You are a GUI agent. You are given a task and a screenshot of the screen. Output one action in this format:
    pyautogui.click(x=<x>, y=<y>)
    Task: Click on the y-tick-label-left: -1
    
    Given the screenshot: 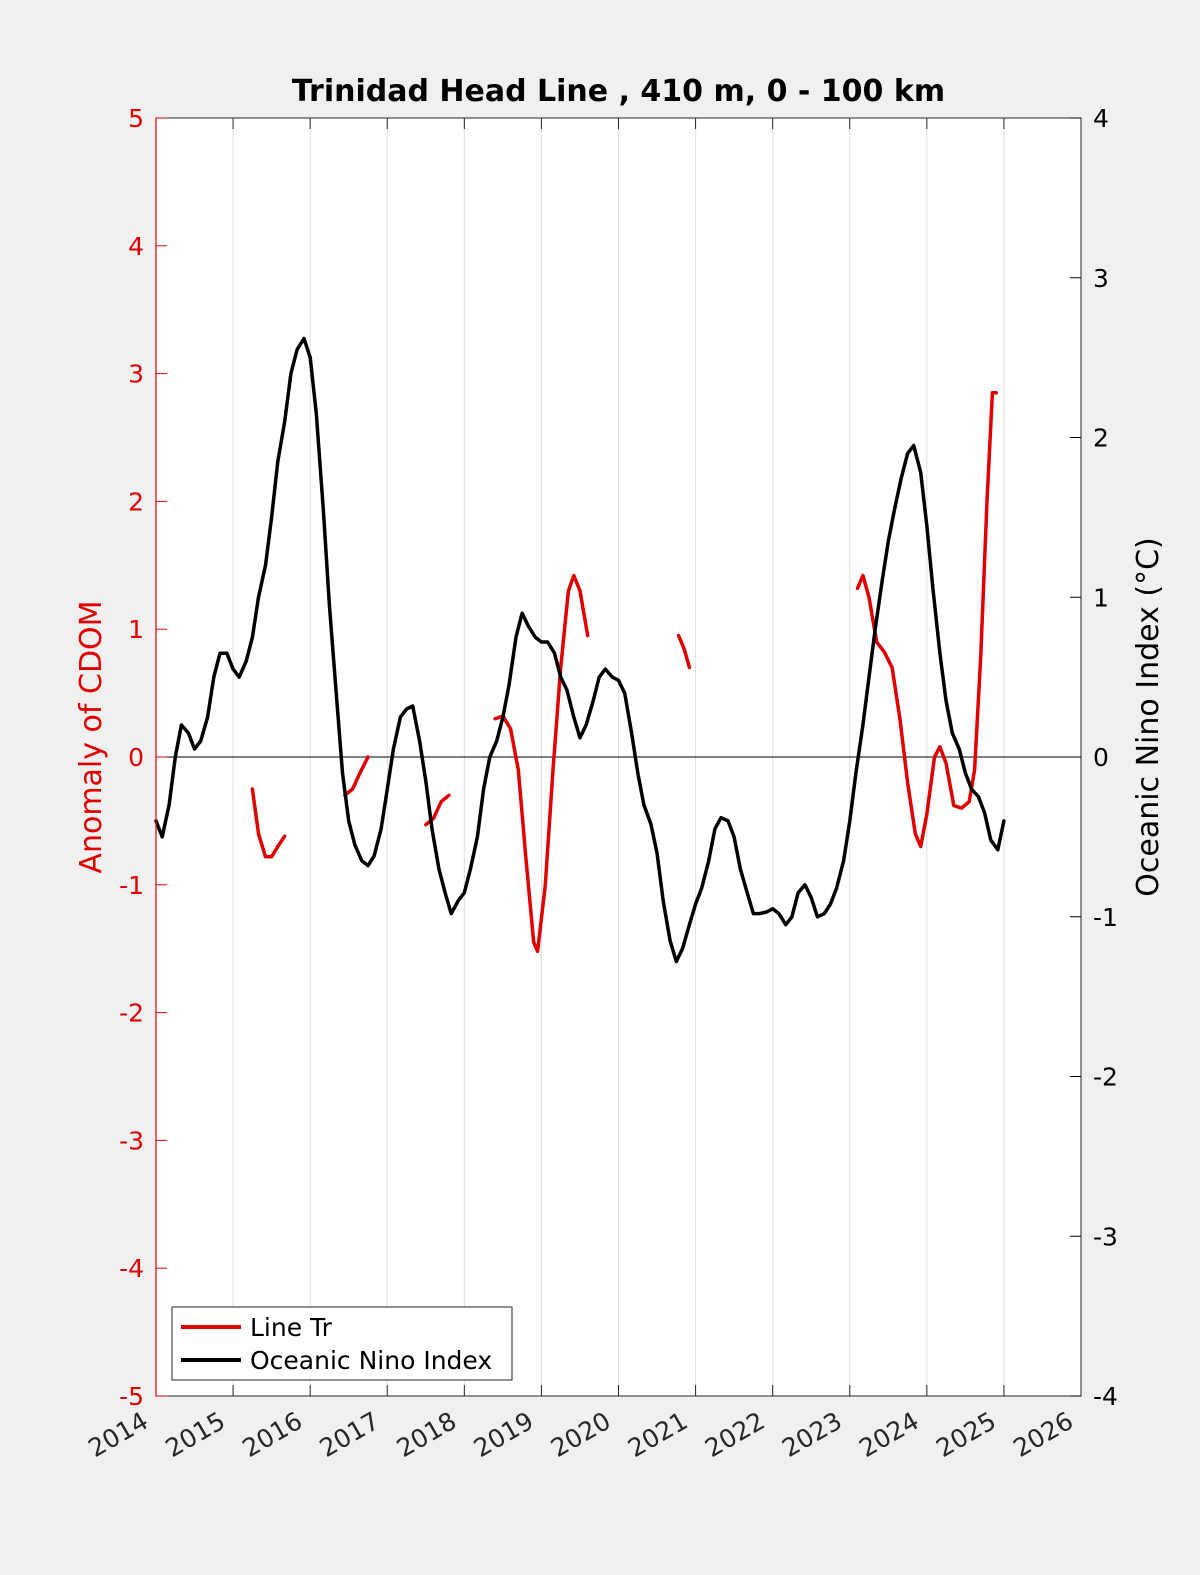 What is the action you would take?
    pyautogui.click(x=131, y=885)
    